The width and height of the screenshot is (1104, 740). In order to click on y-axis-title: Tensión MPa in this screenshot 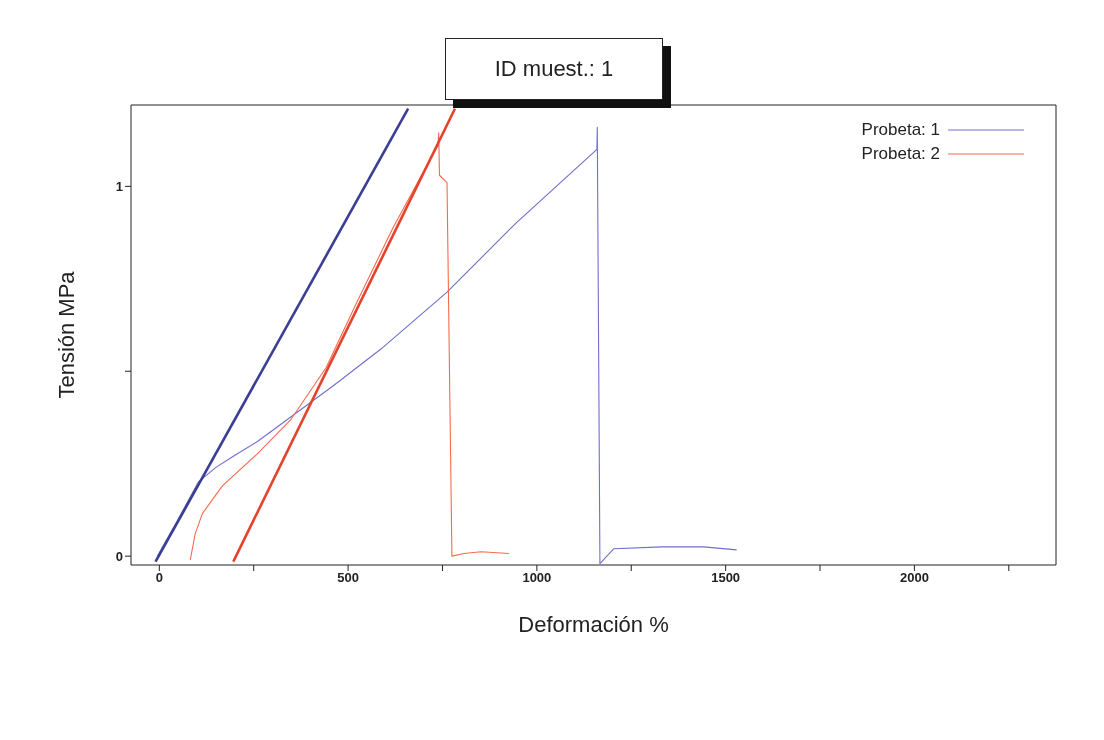, I will do `click(66, 334)`.